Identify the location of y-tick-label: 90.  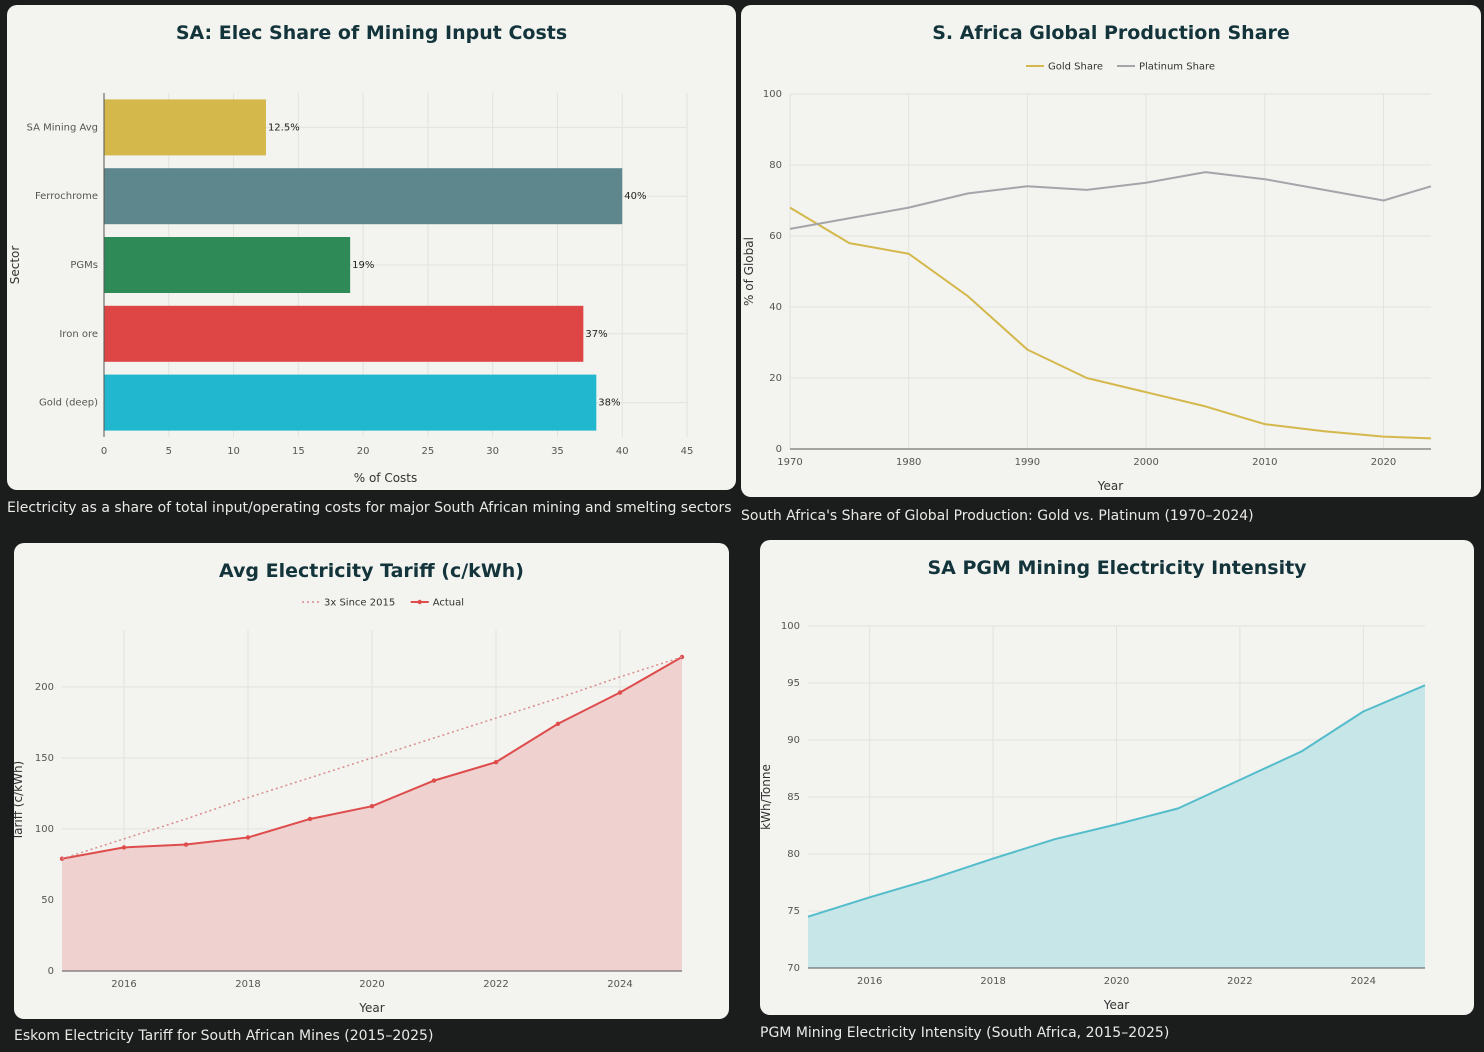
(793, 740).